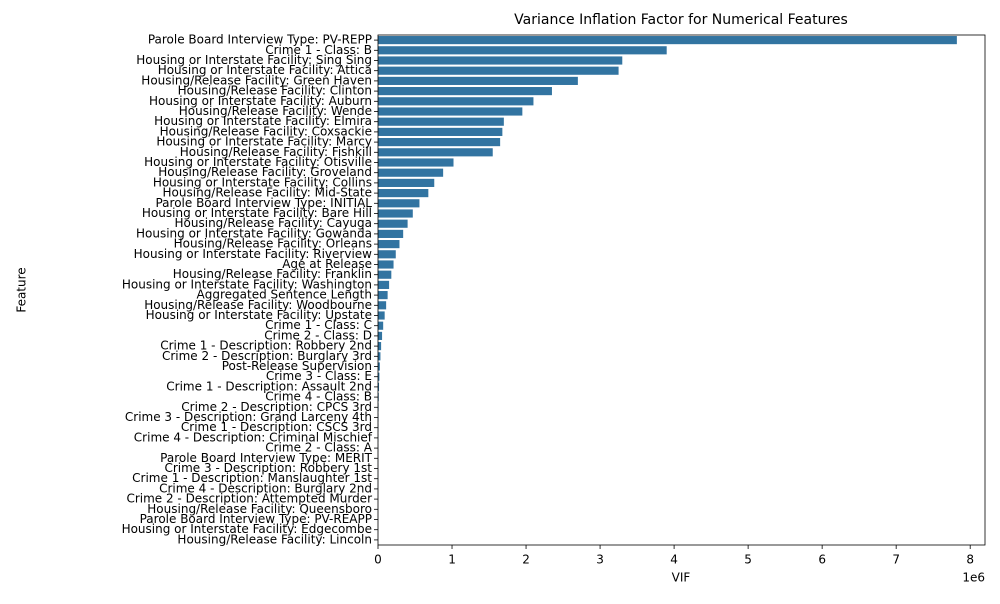 This screenshot has height=604, width=1000. Describe the element at coordinates (22, 289) in the screenshot. I see `y-axis-label: Feature` at that location.